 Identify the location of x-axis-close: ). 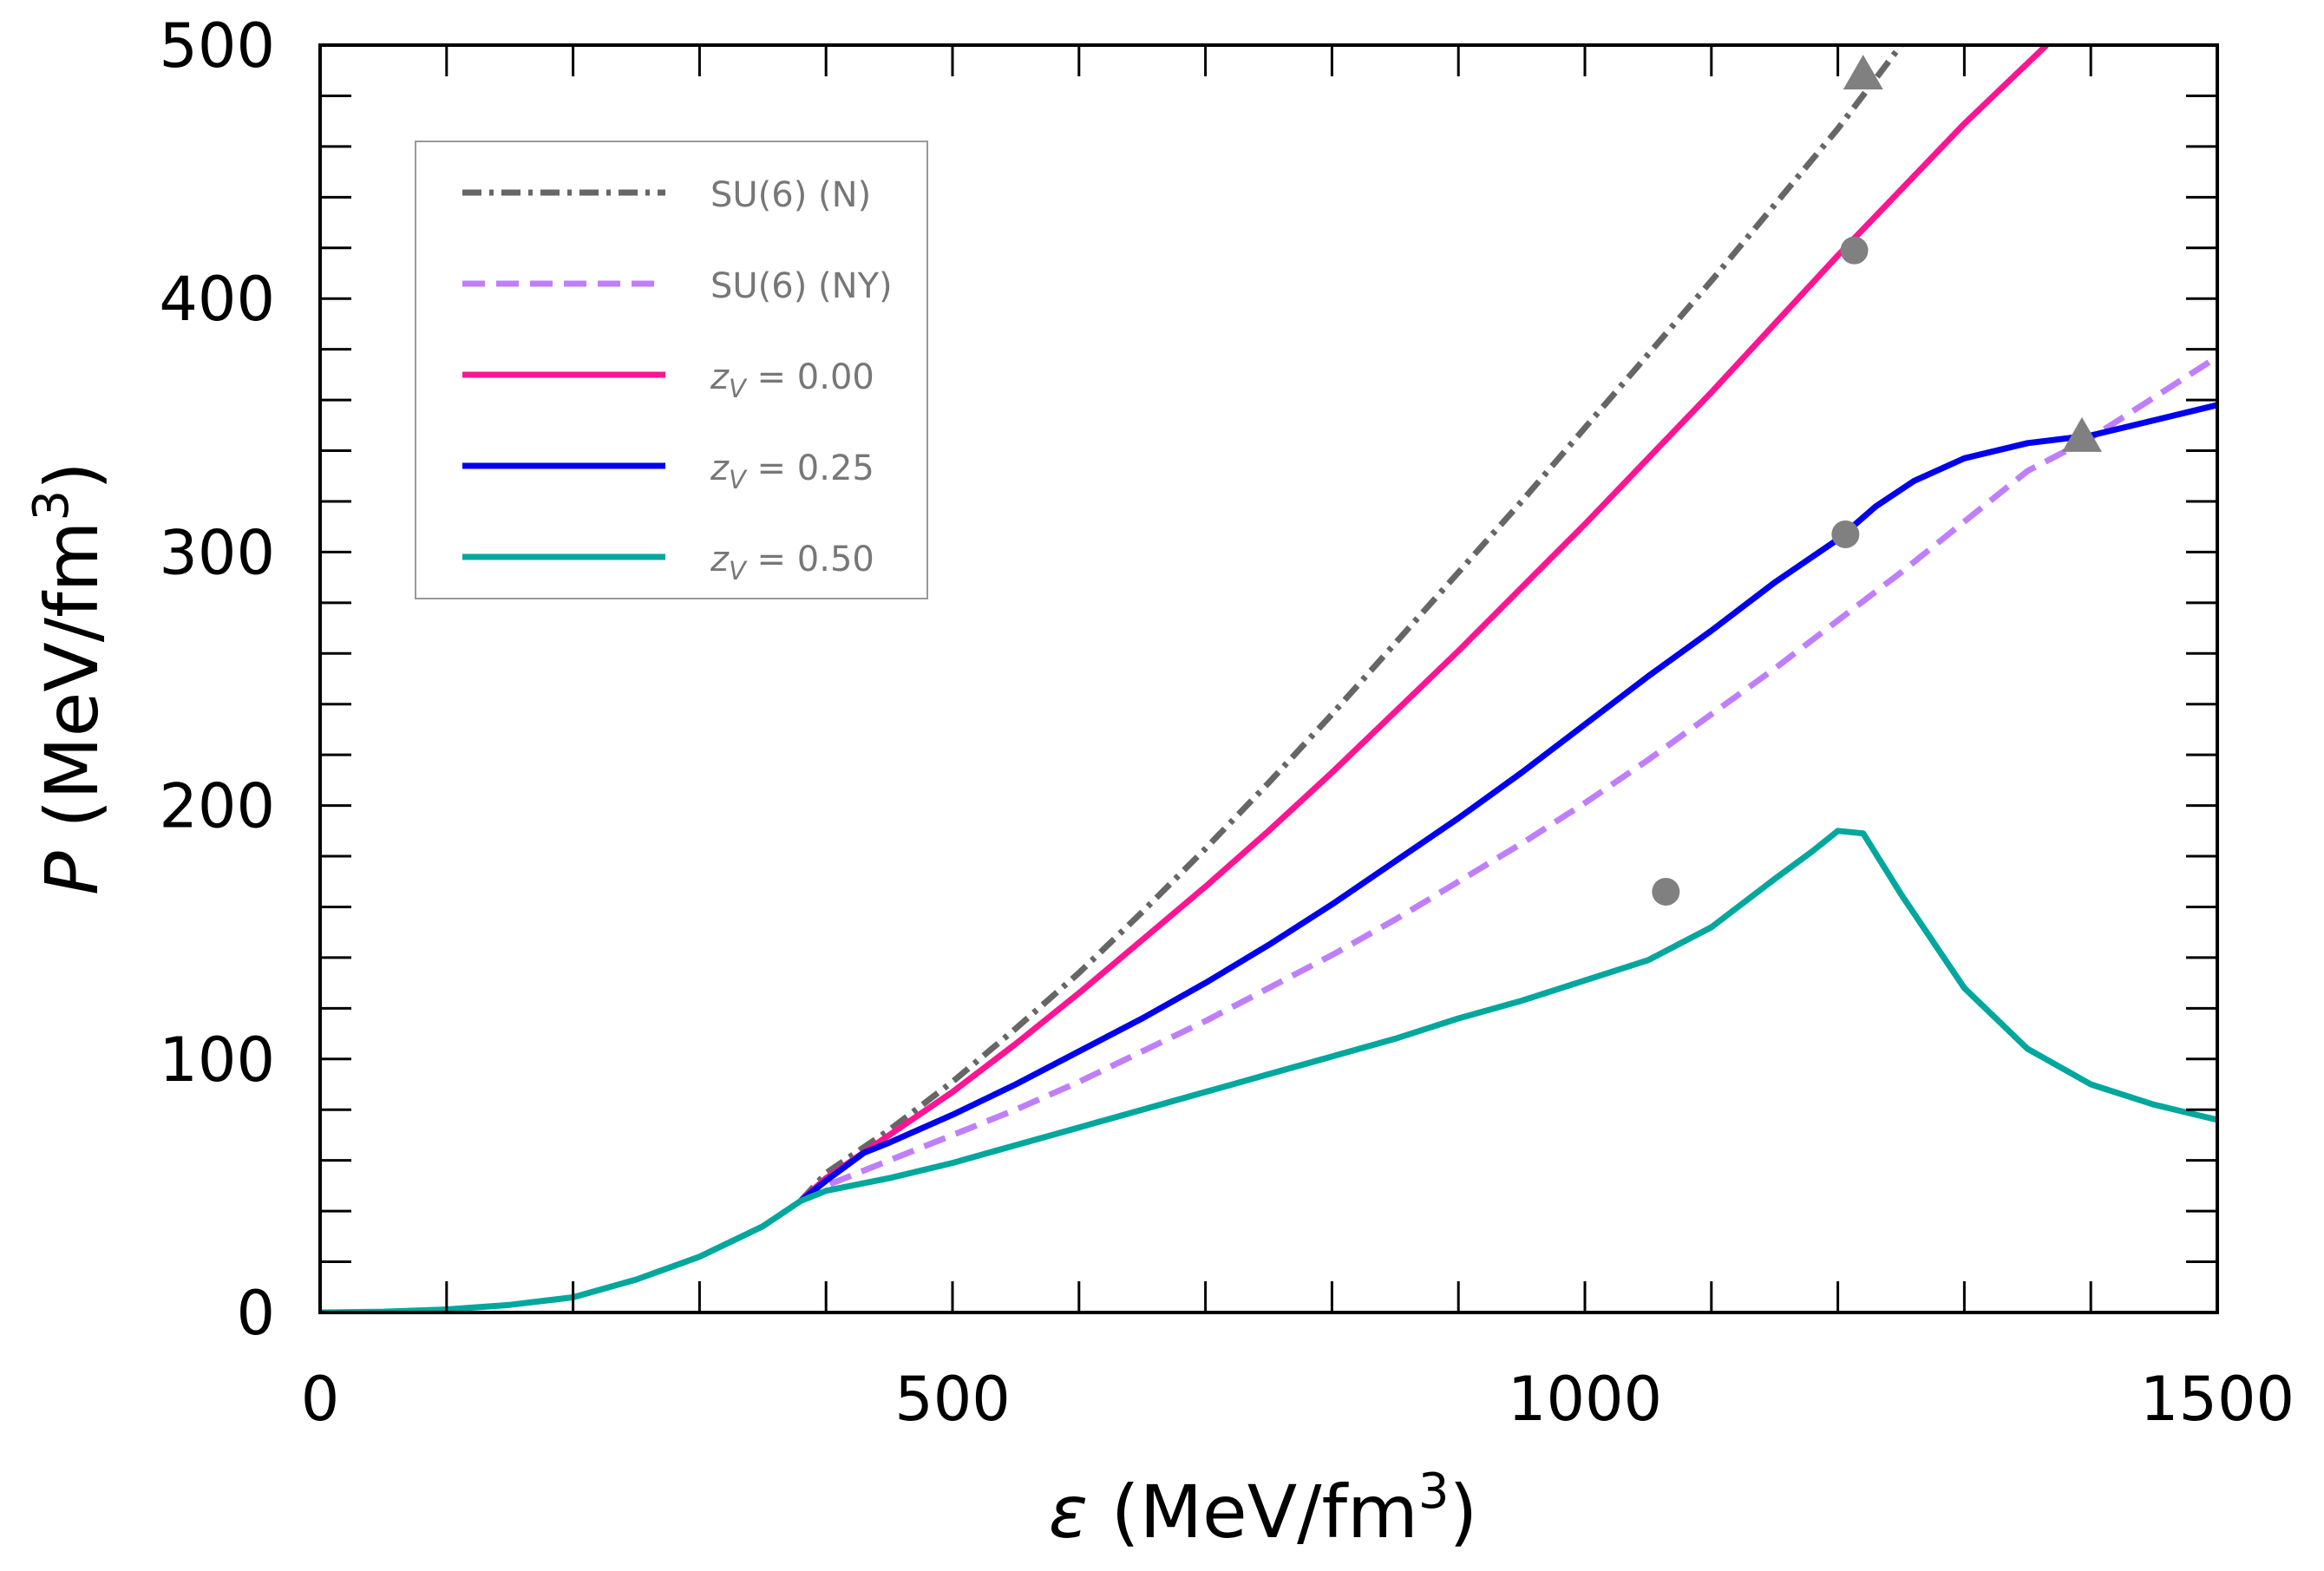
(1464, 1512).